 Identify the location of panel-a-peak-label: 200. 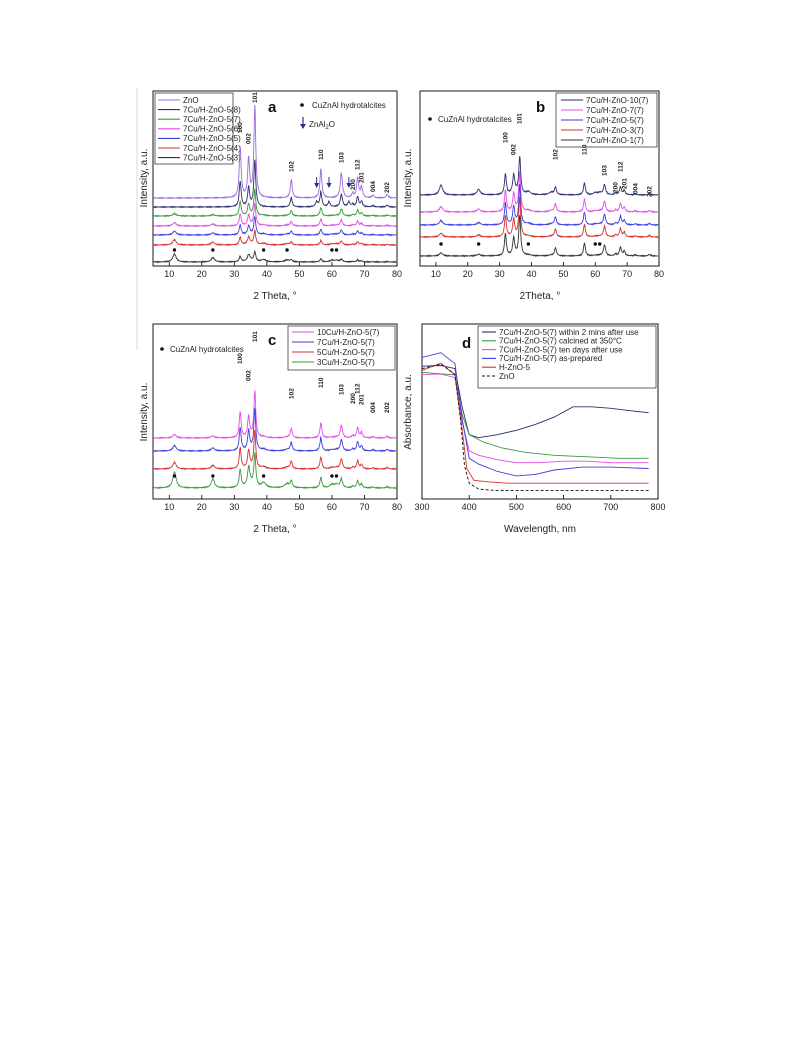
(353, 184).